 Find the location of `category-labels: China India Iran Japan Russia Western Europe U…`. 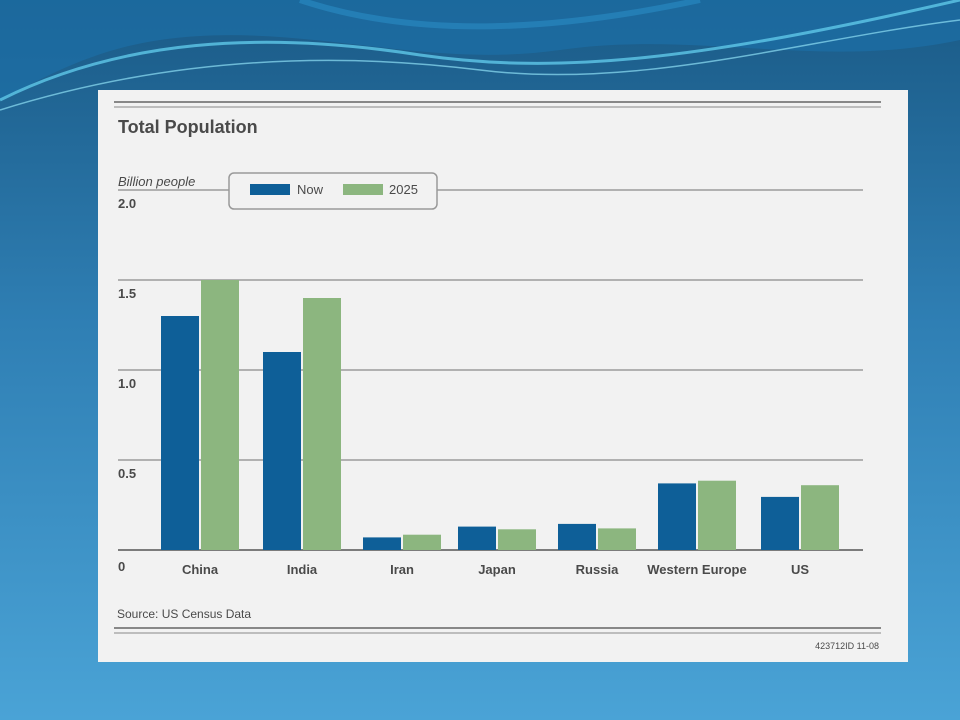

category-labels: China India Iran Japan Russia Western Europe U… is located at coordinates (495, 569).